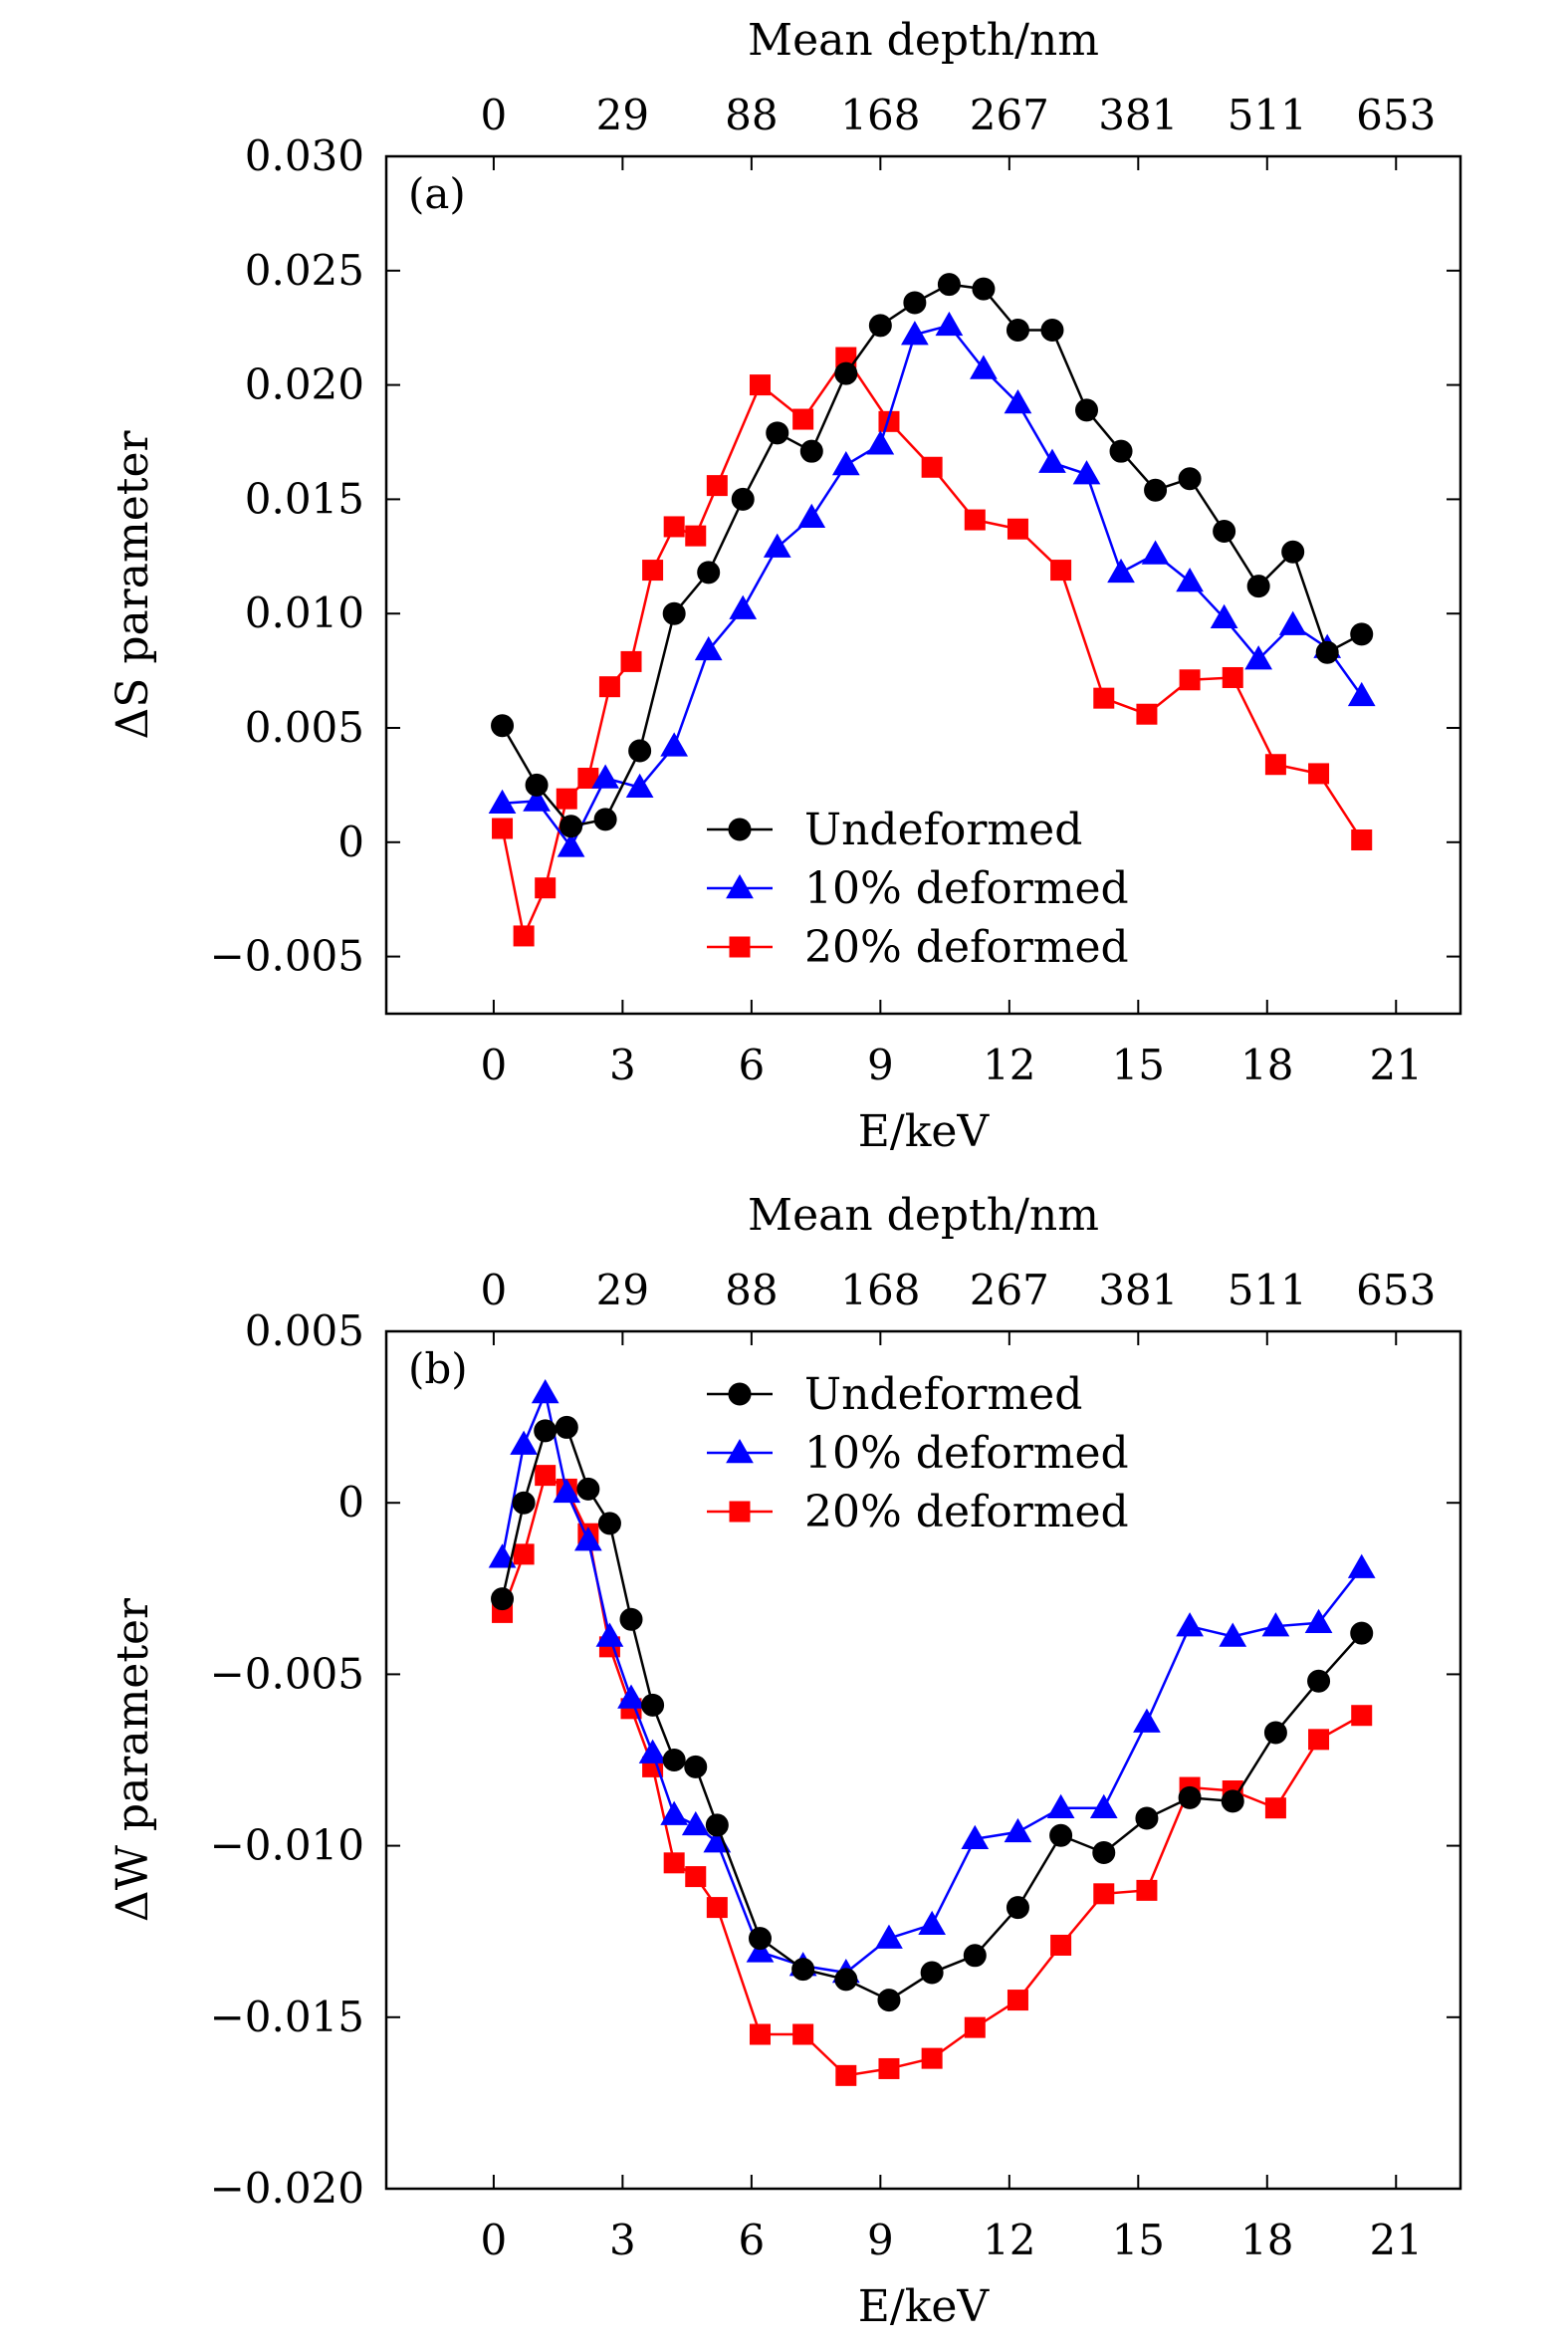 The width and height of the screenshot is (1568, 2352). What do you see at coordinates (924, 1131) in the screenshot?
I see `x-axis-label: E/keV` at bounding box center [924, 1131].